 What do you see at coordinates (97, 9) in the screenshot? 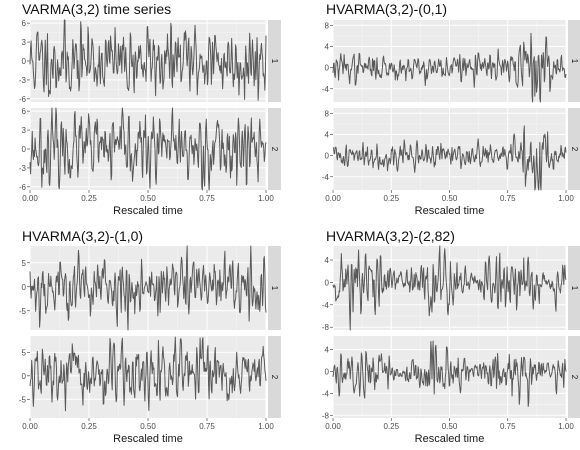
I see `panel-title-varma: VARMA(3,2) time series` at bounding box center [97, 9].